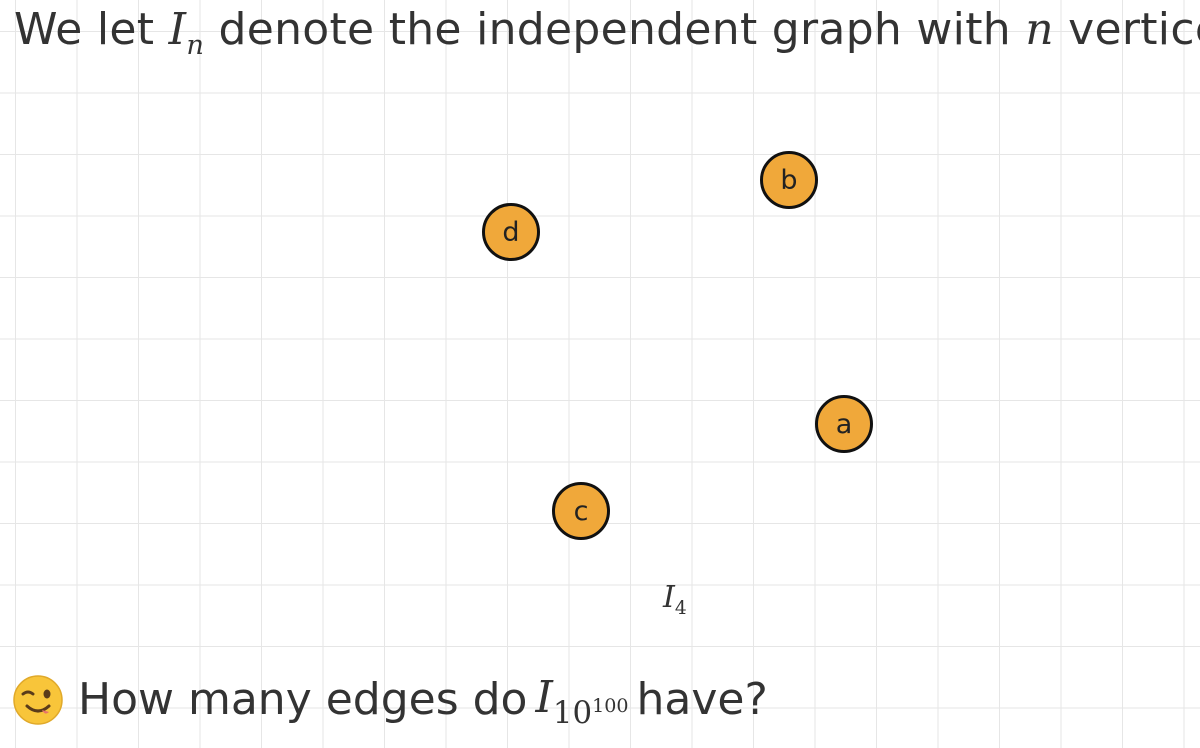 The height and width of the screenshot is (748, 1200). I want to click on graph-caption: I4, so click(675, 599).